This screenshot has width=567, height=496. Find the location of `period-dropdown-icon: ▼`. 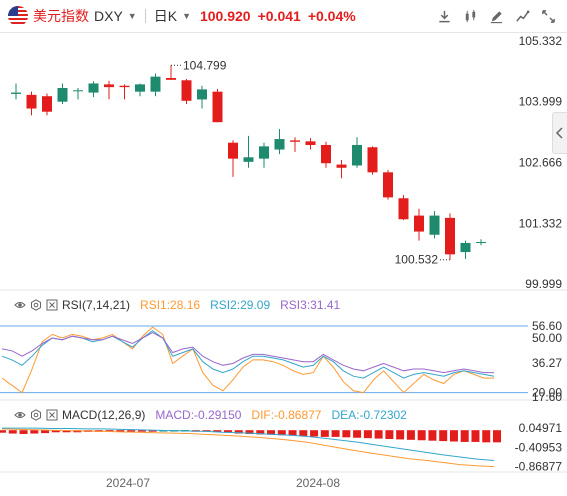

period-dropdown-icon: ▼ is located at coordinates (186, 16).